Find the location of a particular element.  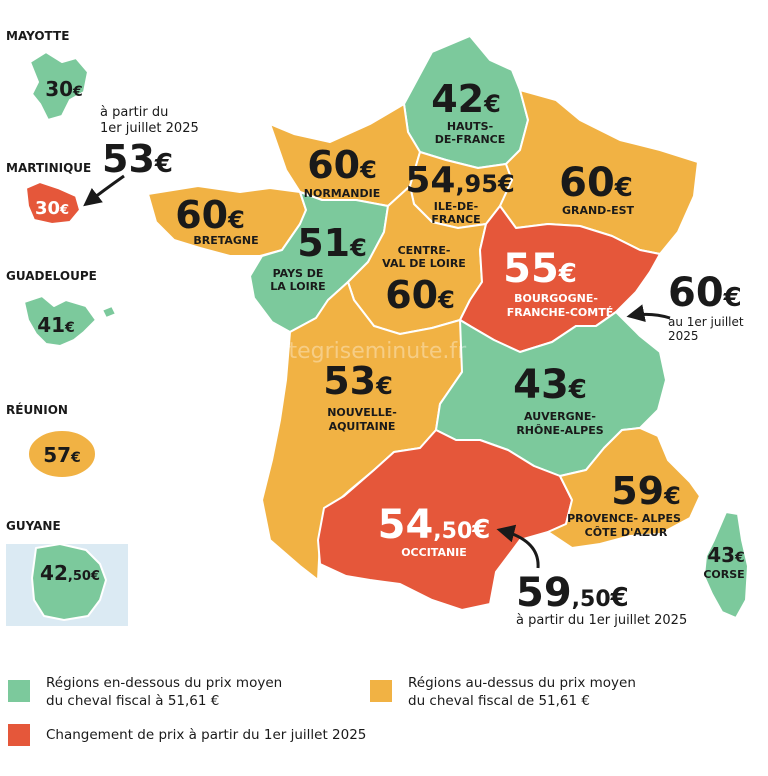

mayotte-shape is located at coordinates (59, 86).